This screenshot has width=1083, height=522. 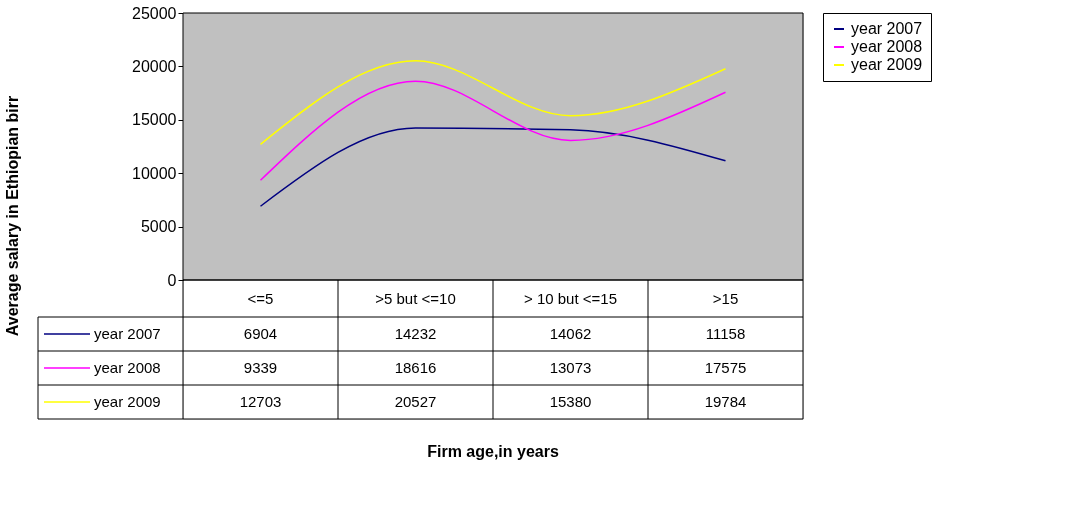 What do you see at coordinates (127, 367) in the screenshot?
I see `text: year 2008` at bounding box center [127, 367].